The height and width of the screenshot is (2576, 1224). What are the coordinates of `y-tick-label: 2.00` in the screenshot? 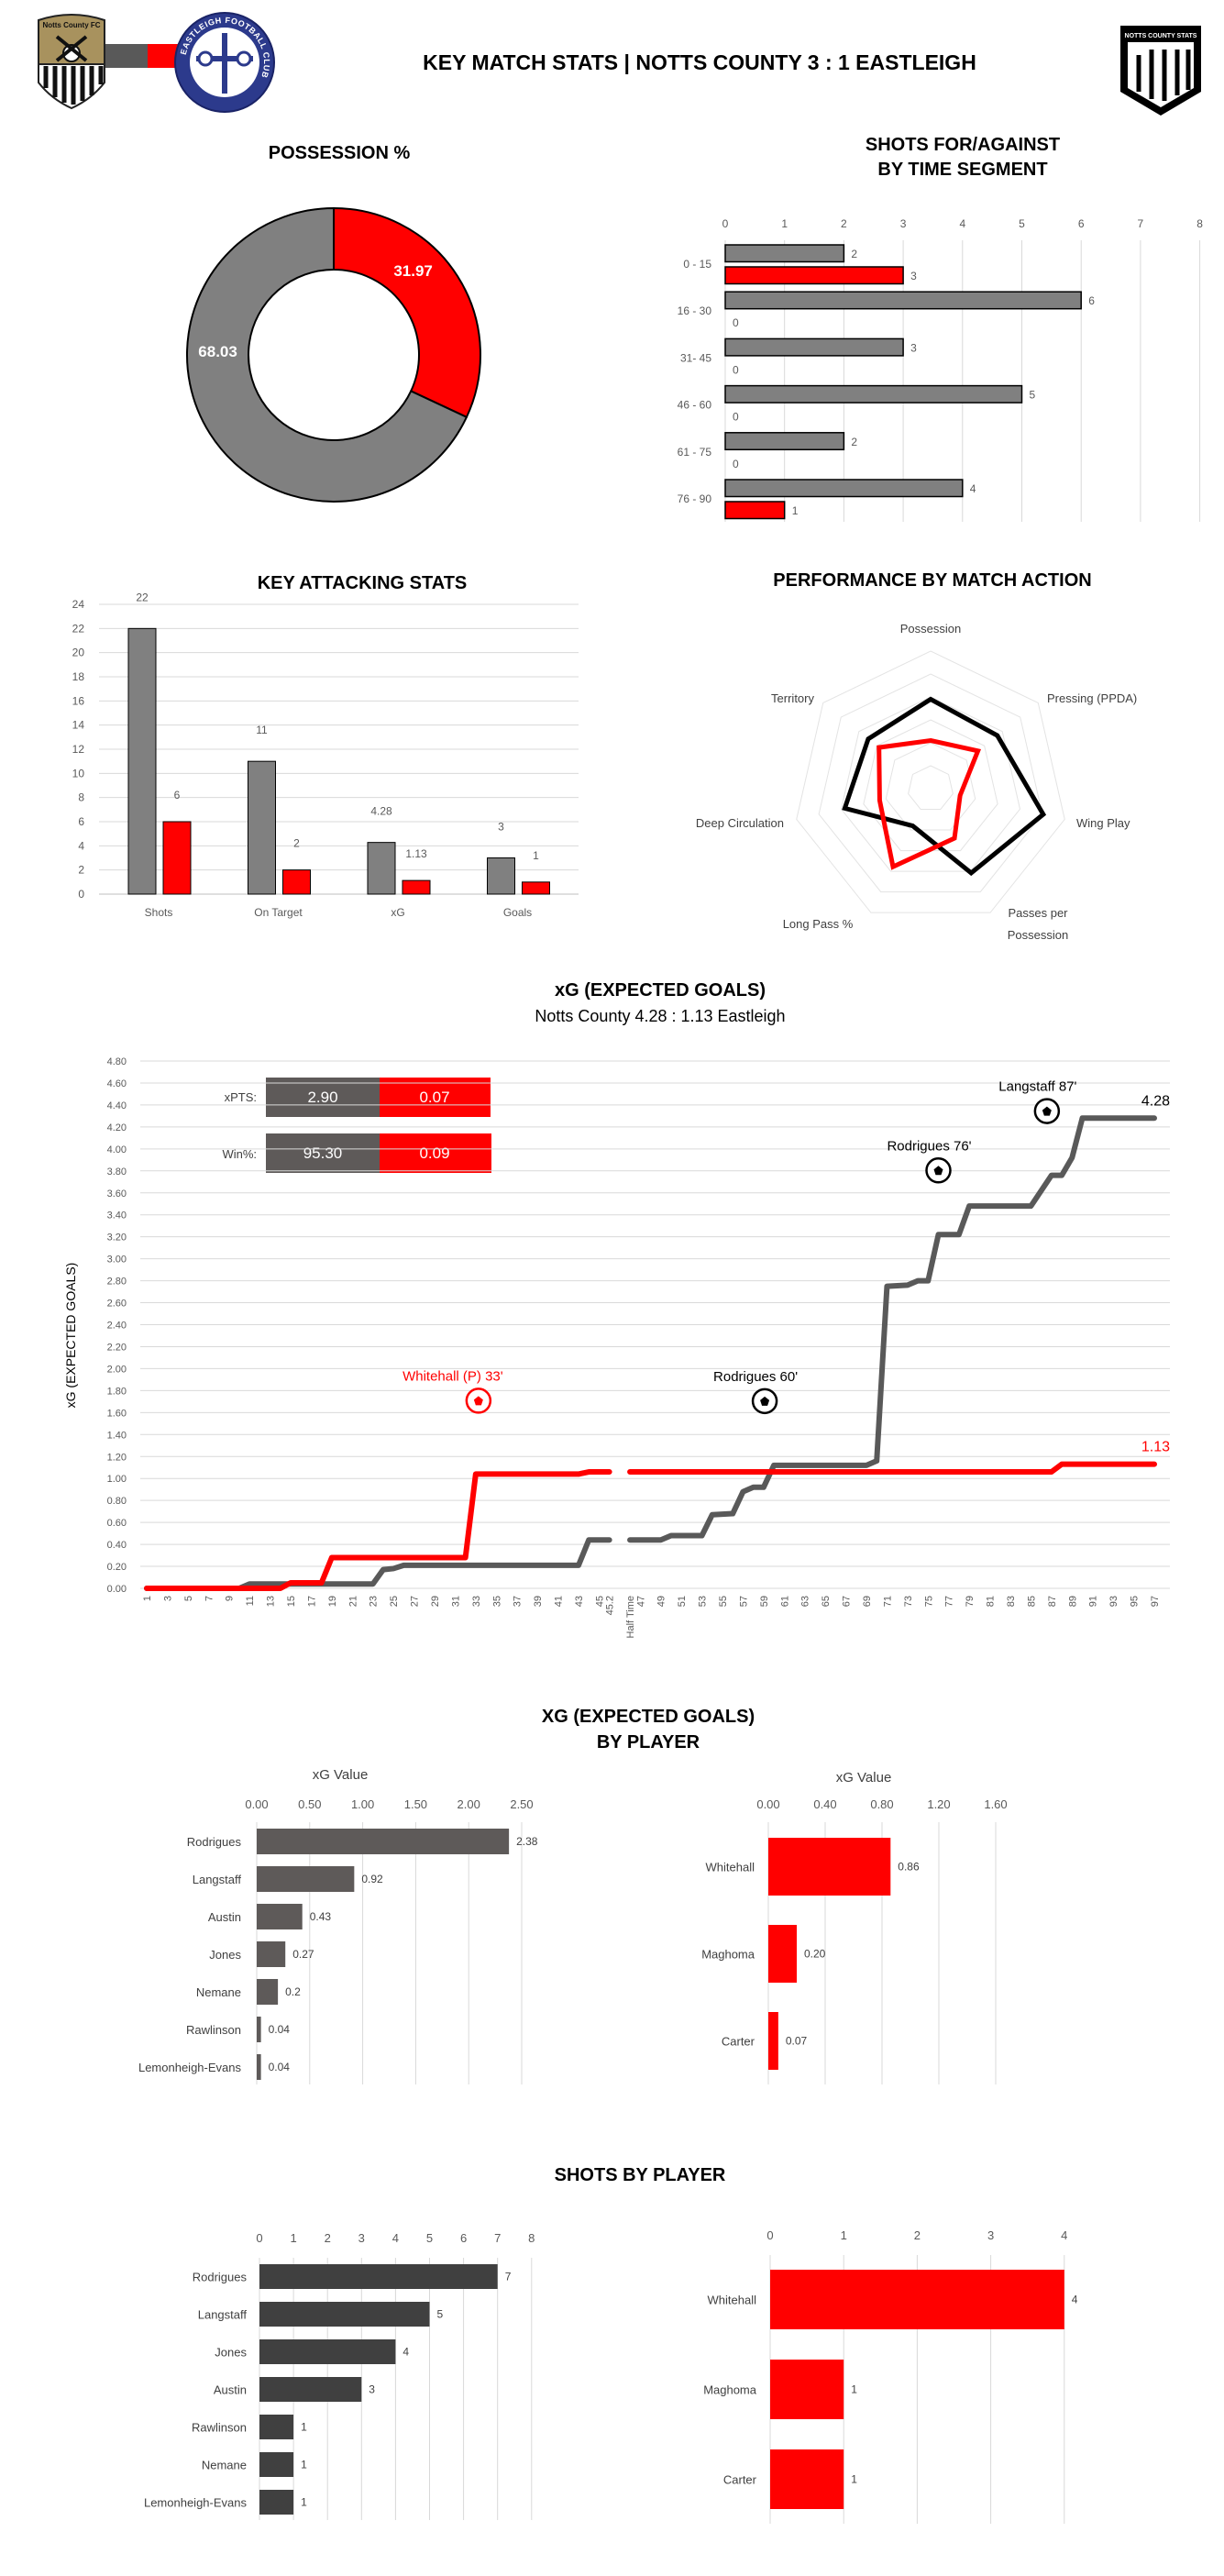 It's located at (117, 1369).